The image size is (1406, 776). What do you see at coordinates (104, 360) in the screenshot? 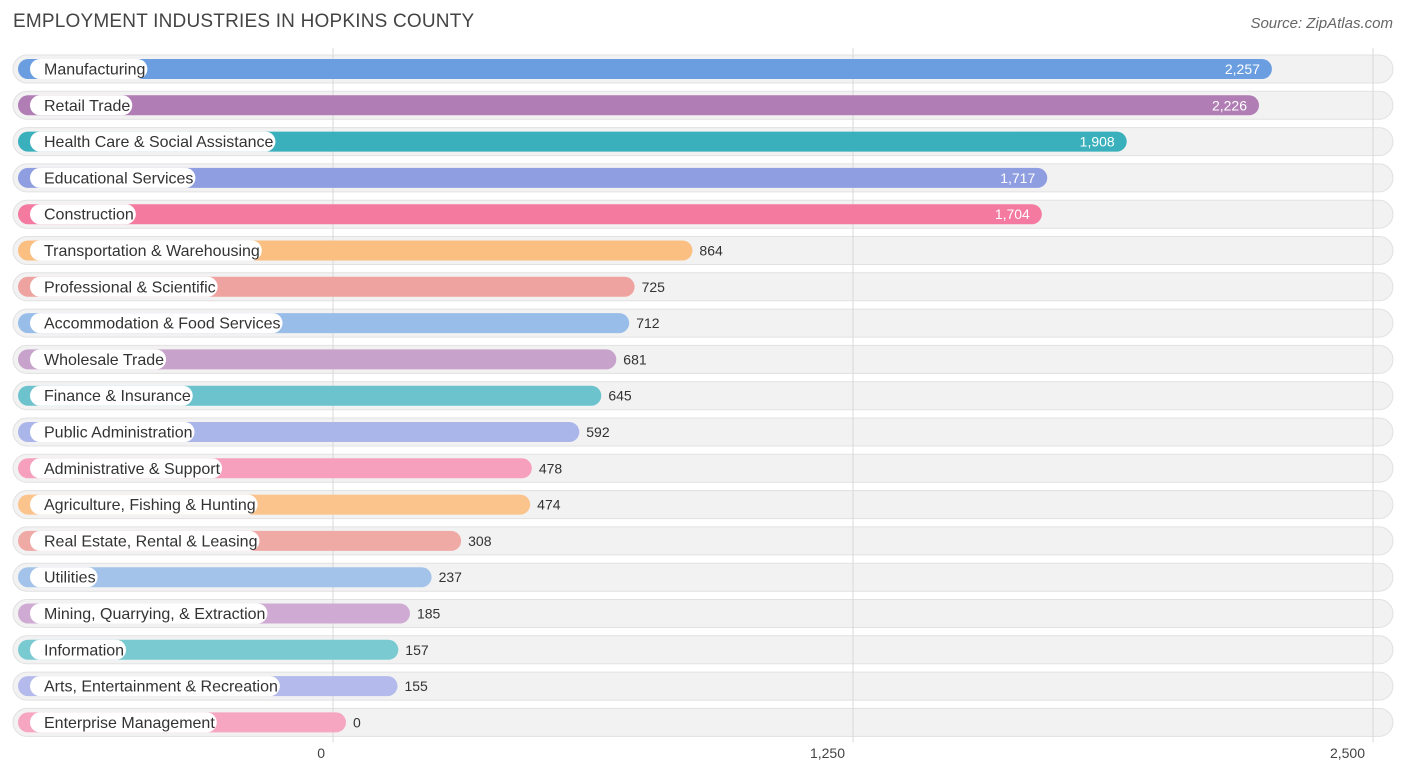
I see `category-label: Wholesale Trade` at bounding box center [104, 360].